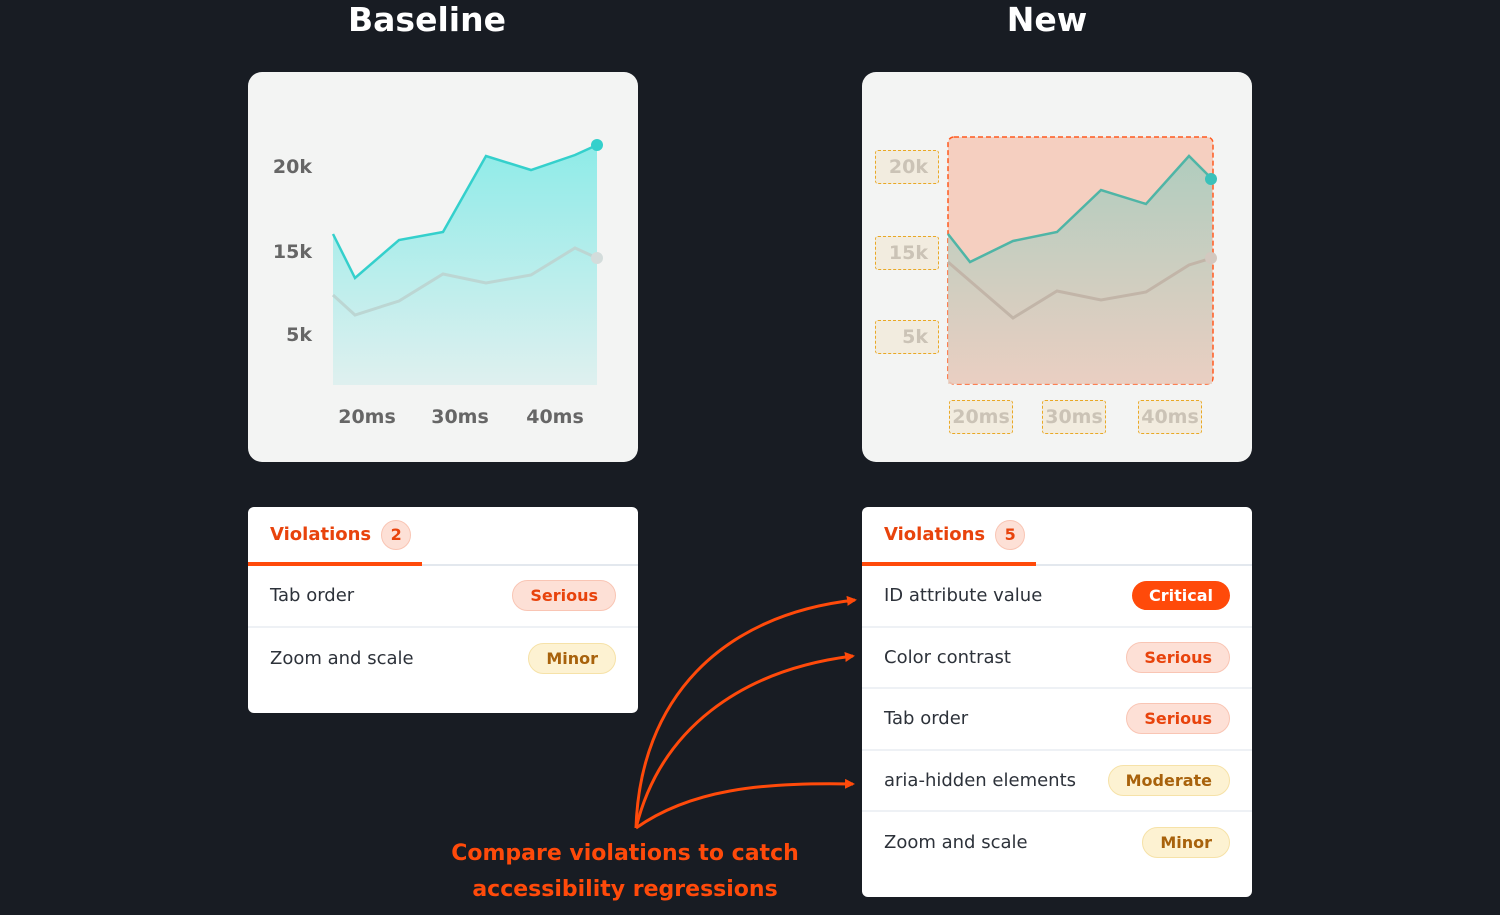 The image size is (1500, 915). What do you see at coordinates (460, 417) in the screenshot?
I see `baseline-xtick: 30ms` at bounding box center [460, 417].